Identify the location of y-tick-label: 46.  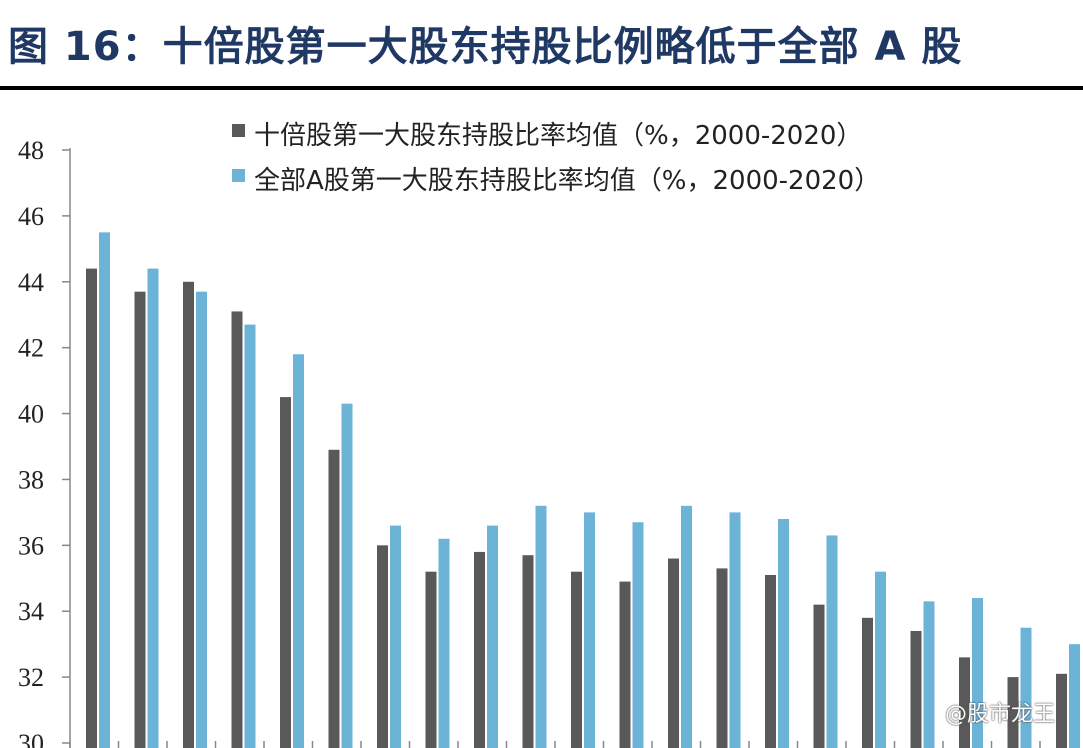
(31, 216).